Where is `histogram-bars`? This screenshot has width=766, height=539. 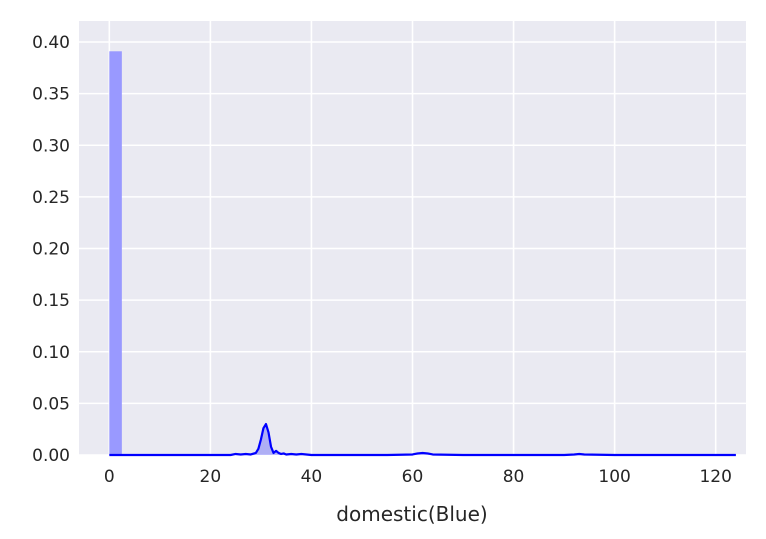
histogram-bars is located at coordinates (115, 253).